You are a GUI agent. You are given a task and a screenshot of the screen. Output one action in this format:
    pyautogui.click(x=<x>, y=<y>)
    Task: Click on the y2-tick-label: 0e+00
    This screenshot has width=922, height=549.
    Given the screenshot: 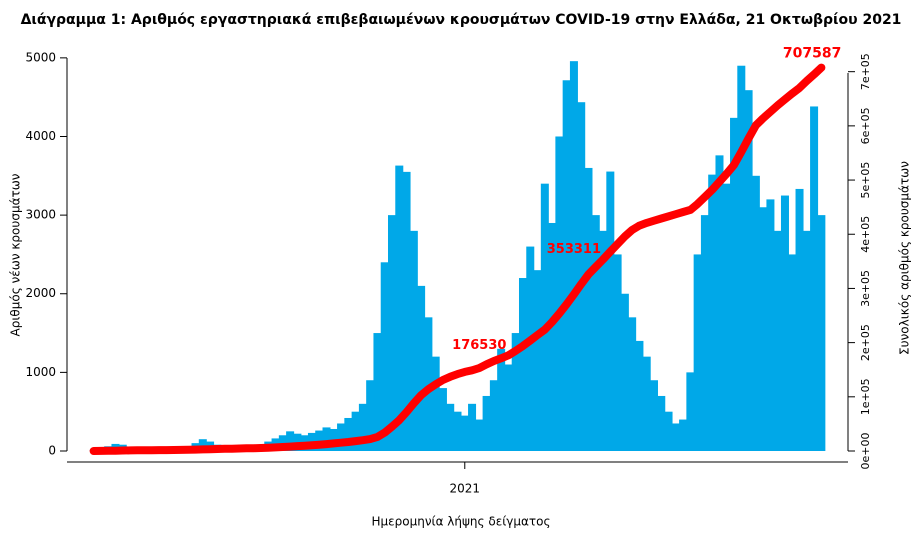 What is the action you would take?
    pyautogui.click(x=865, y=451)
    